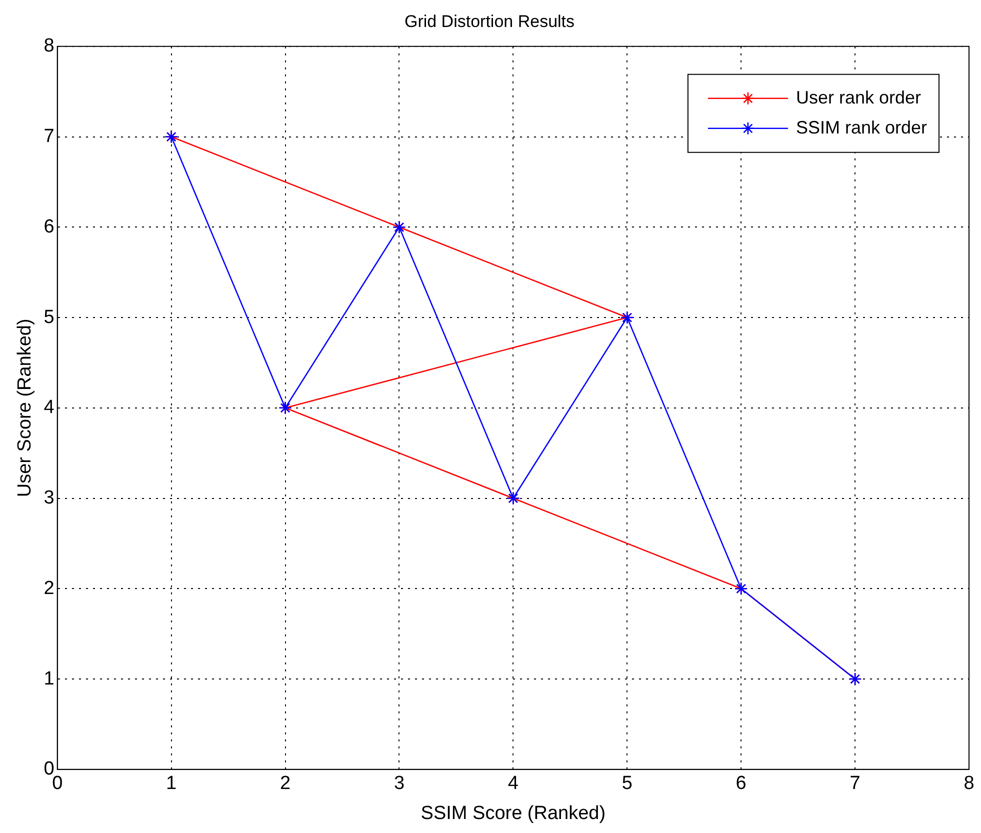  Describe the element at coordinates (49, 137) in the screenshot. I see `y-tick-label: 7` at that location.